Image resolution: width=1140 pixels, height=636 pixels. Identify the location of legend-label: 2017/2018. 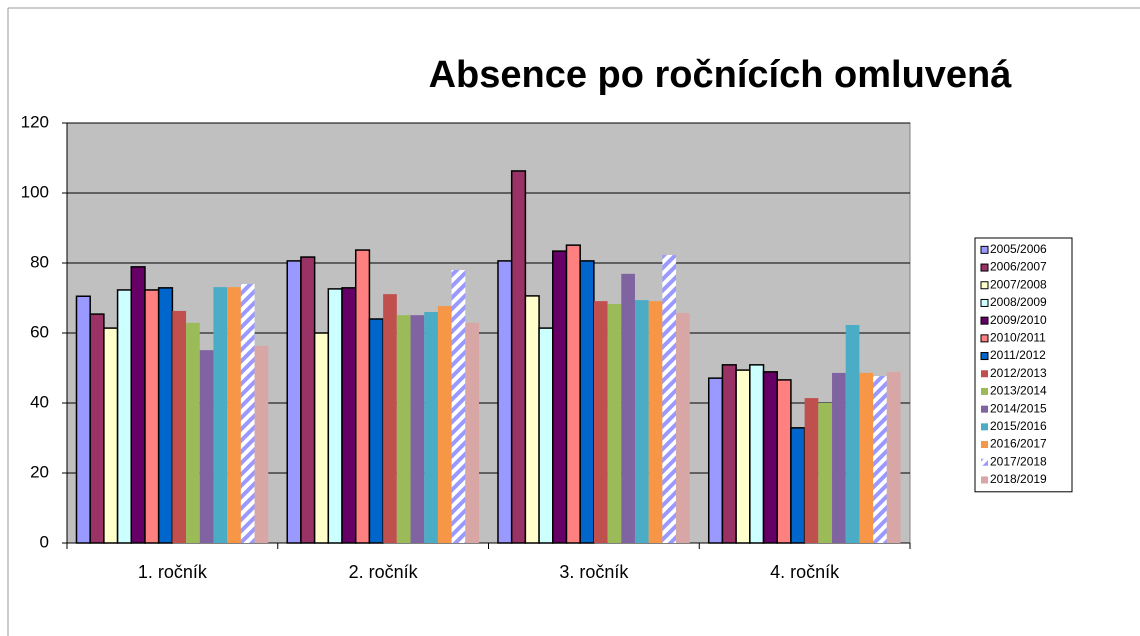
(1018, 461).